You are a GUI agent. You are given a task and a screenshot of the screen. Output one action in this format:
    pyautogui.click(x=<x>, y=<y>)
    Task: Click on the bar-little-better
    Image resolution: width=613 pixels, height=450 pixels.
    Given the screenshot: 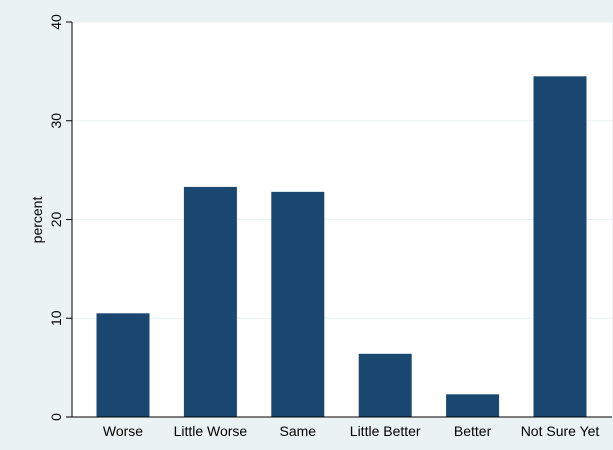 What is the action you would take?
    pyautogui.click(x=385, y=385)
    